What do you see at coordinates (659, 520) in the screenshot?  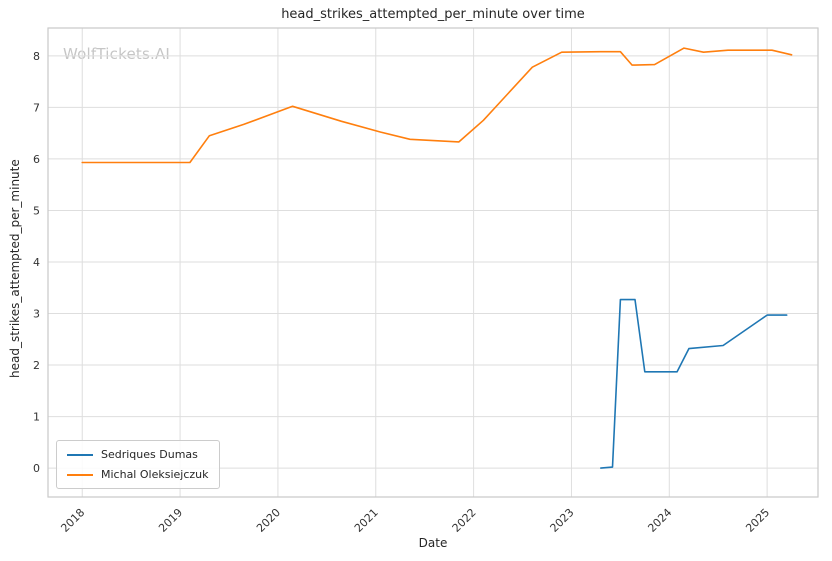 I see `x-tick-label: 2024` at bounding box center [659, 520].